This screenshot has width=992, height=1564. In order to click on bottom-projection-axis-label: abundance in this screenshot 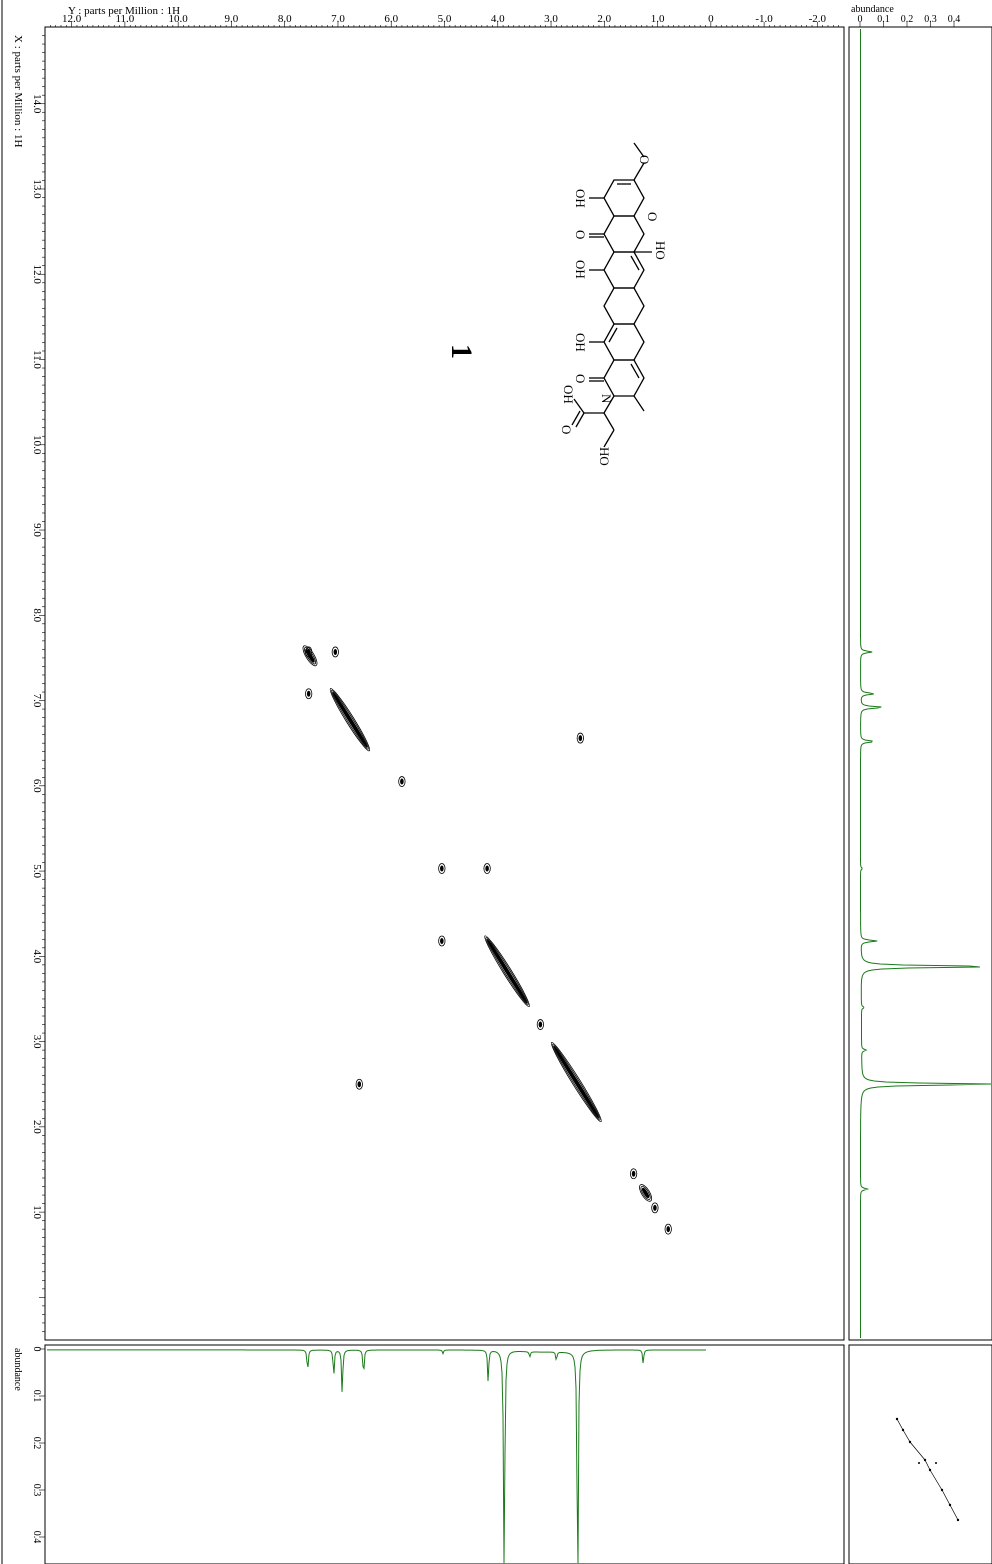, I will do `click(17, 1369)`.